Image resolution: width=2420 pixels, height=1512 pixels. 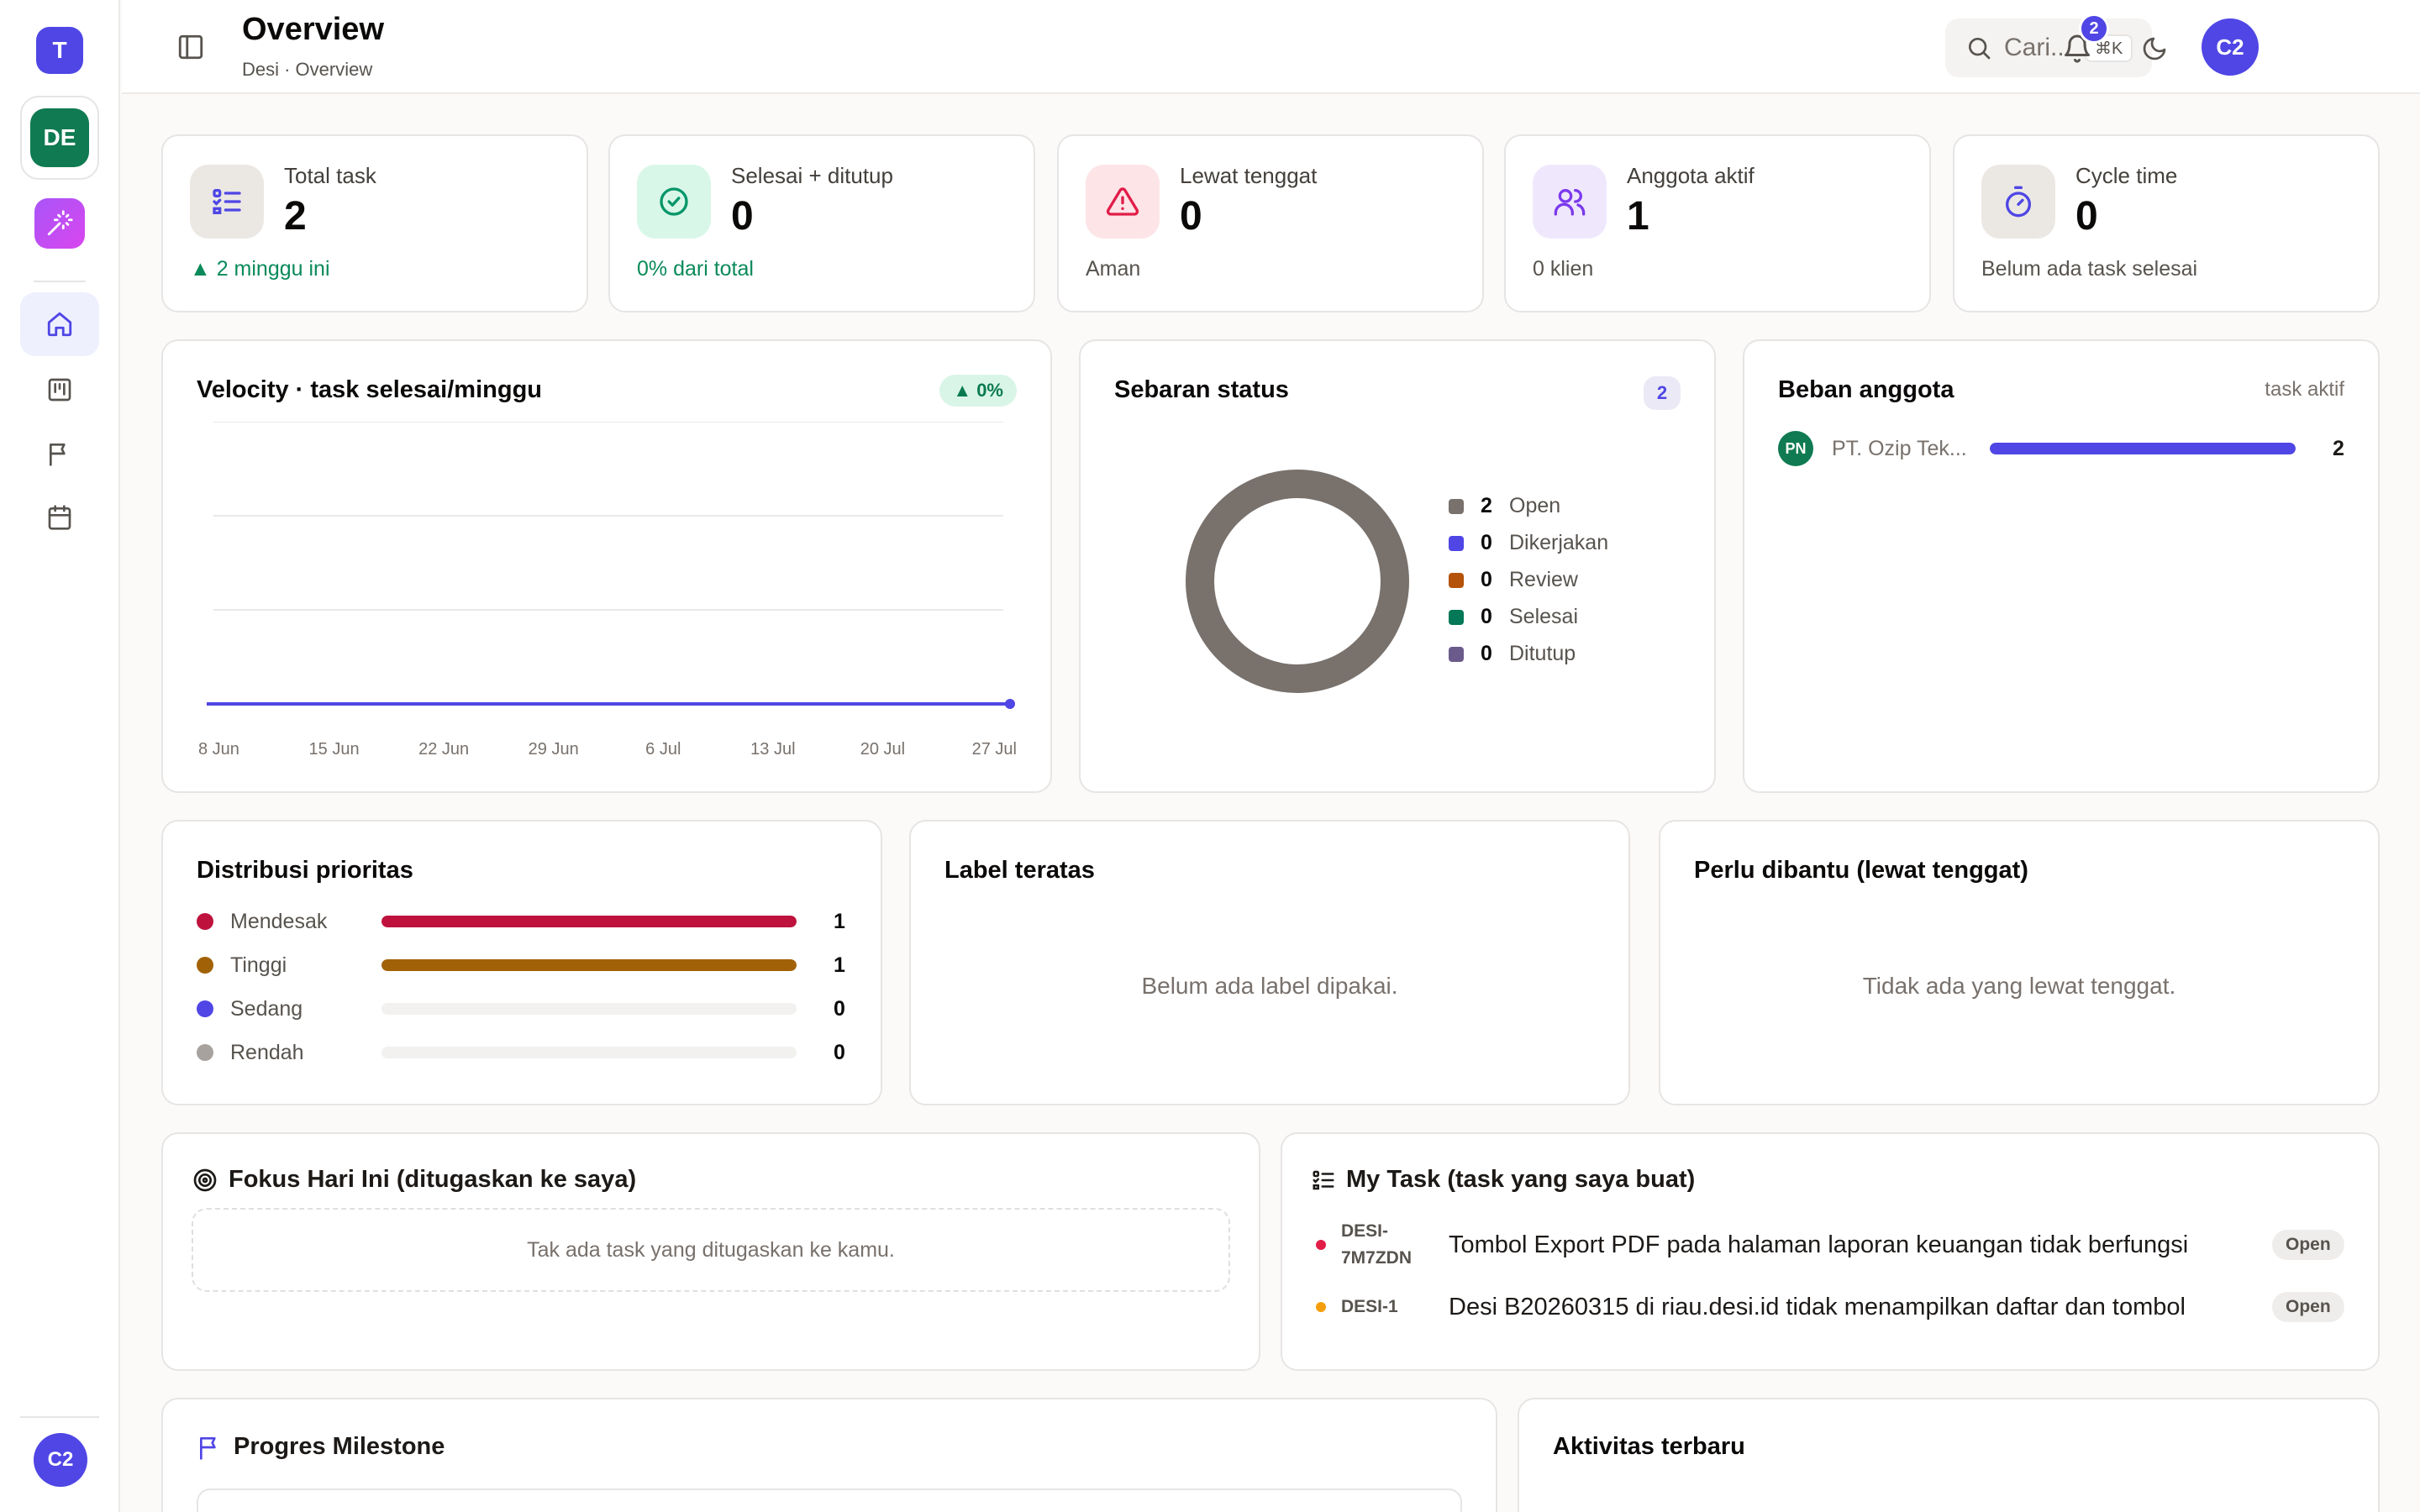 What do you see at coordinates (2077, 48) in the screenshot?
I see `notifications-button` at bounding box center [2077, 48].